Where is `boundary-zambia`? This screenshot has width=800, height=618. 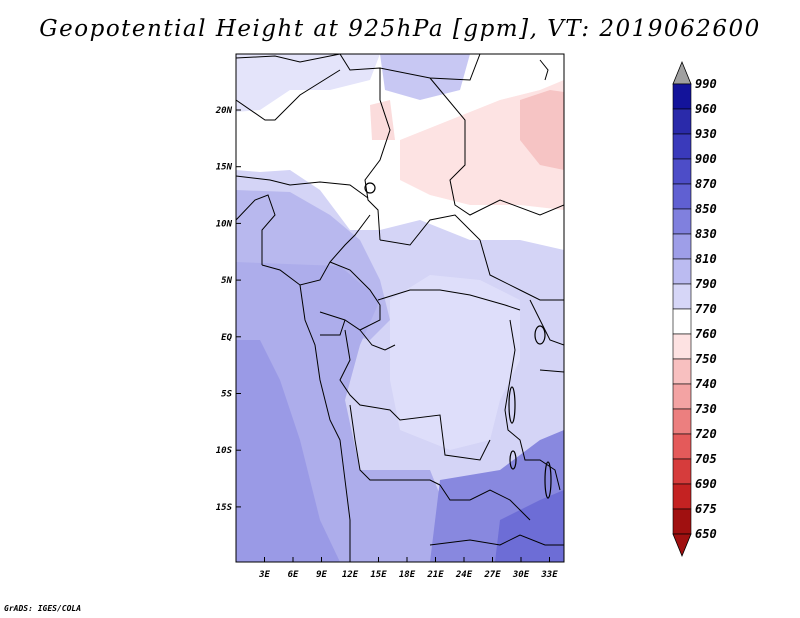
boundary-zambia is located at coordinates (485, 502).